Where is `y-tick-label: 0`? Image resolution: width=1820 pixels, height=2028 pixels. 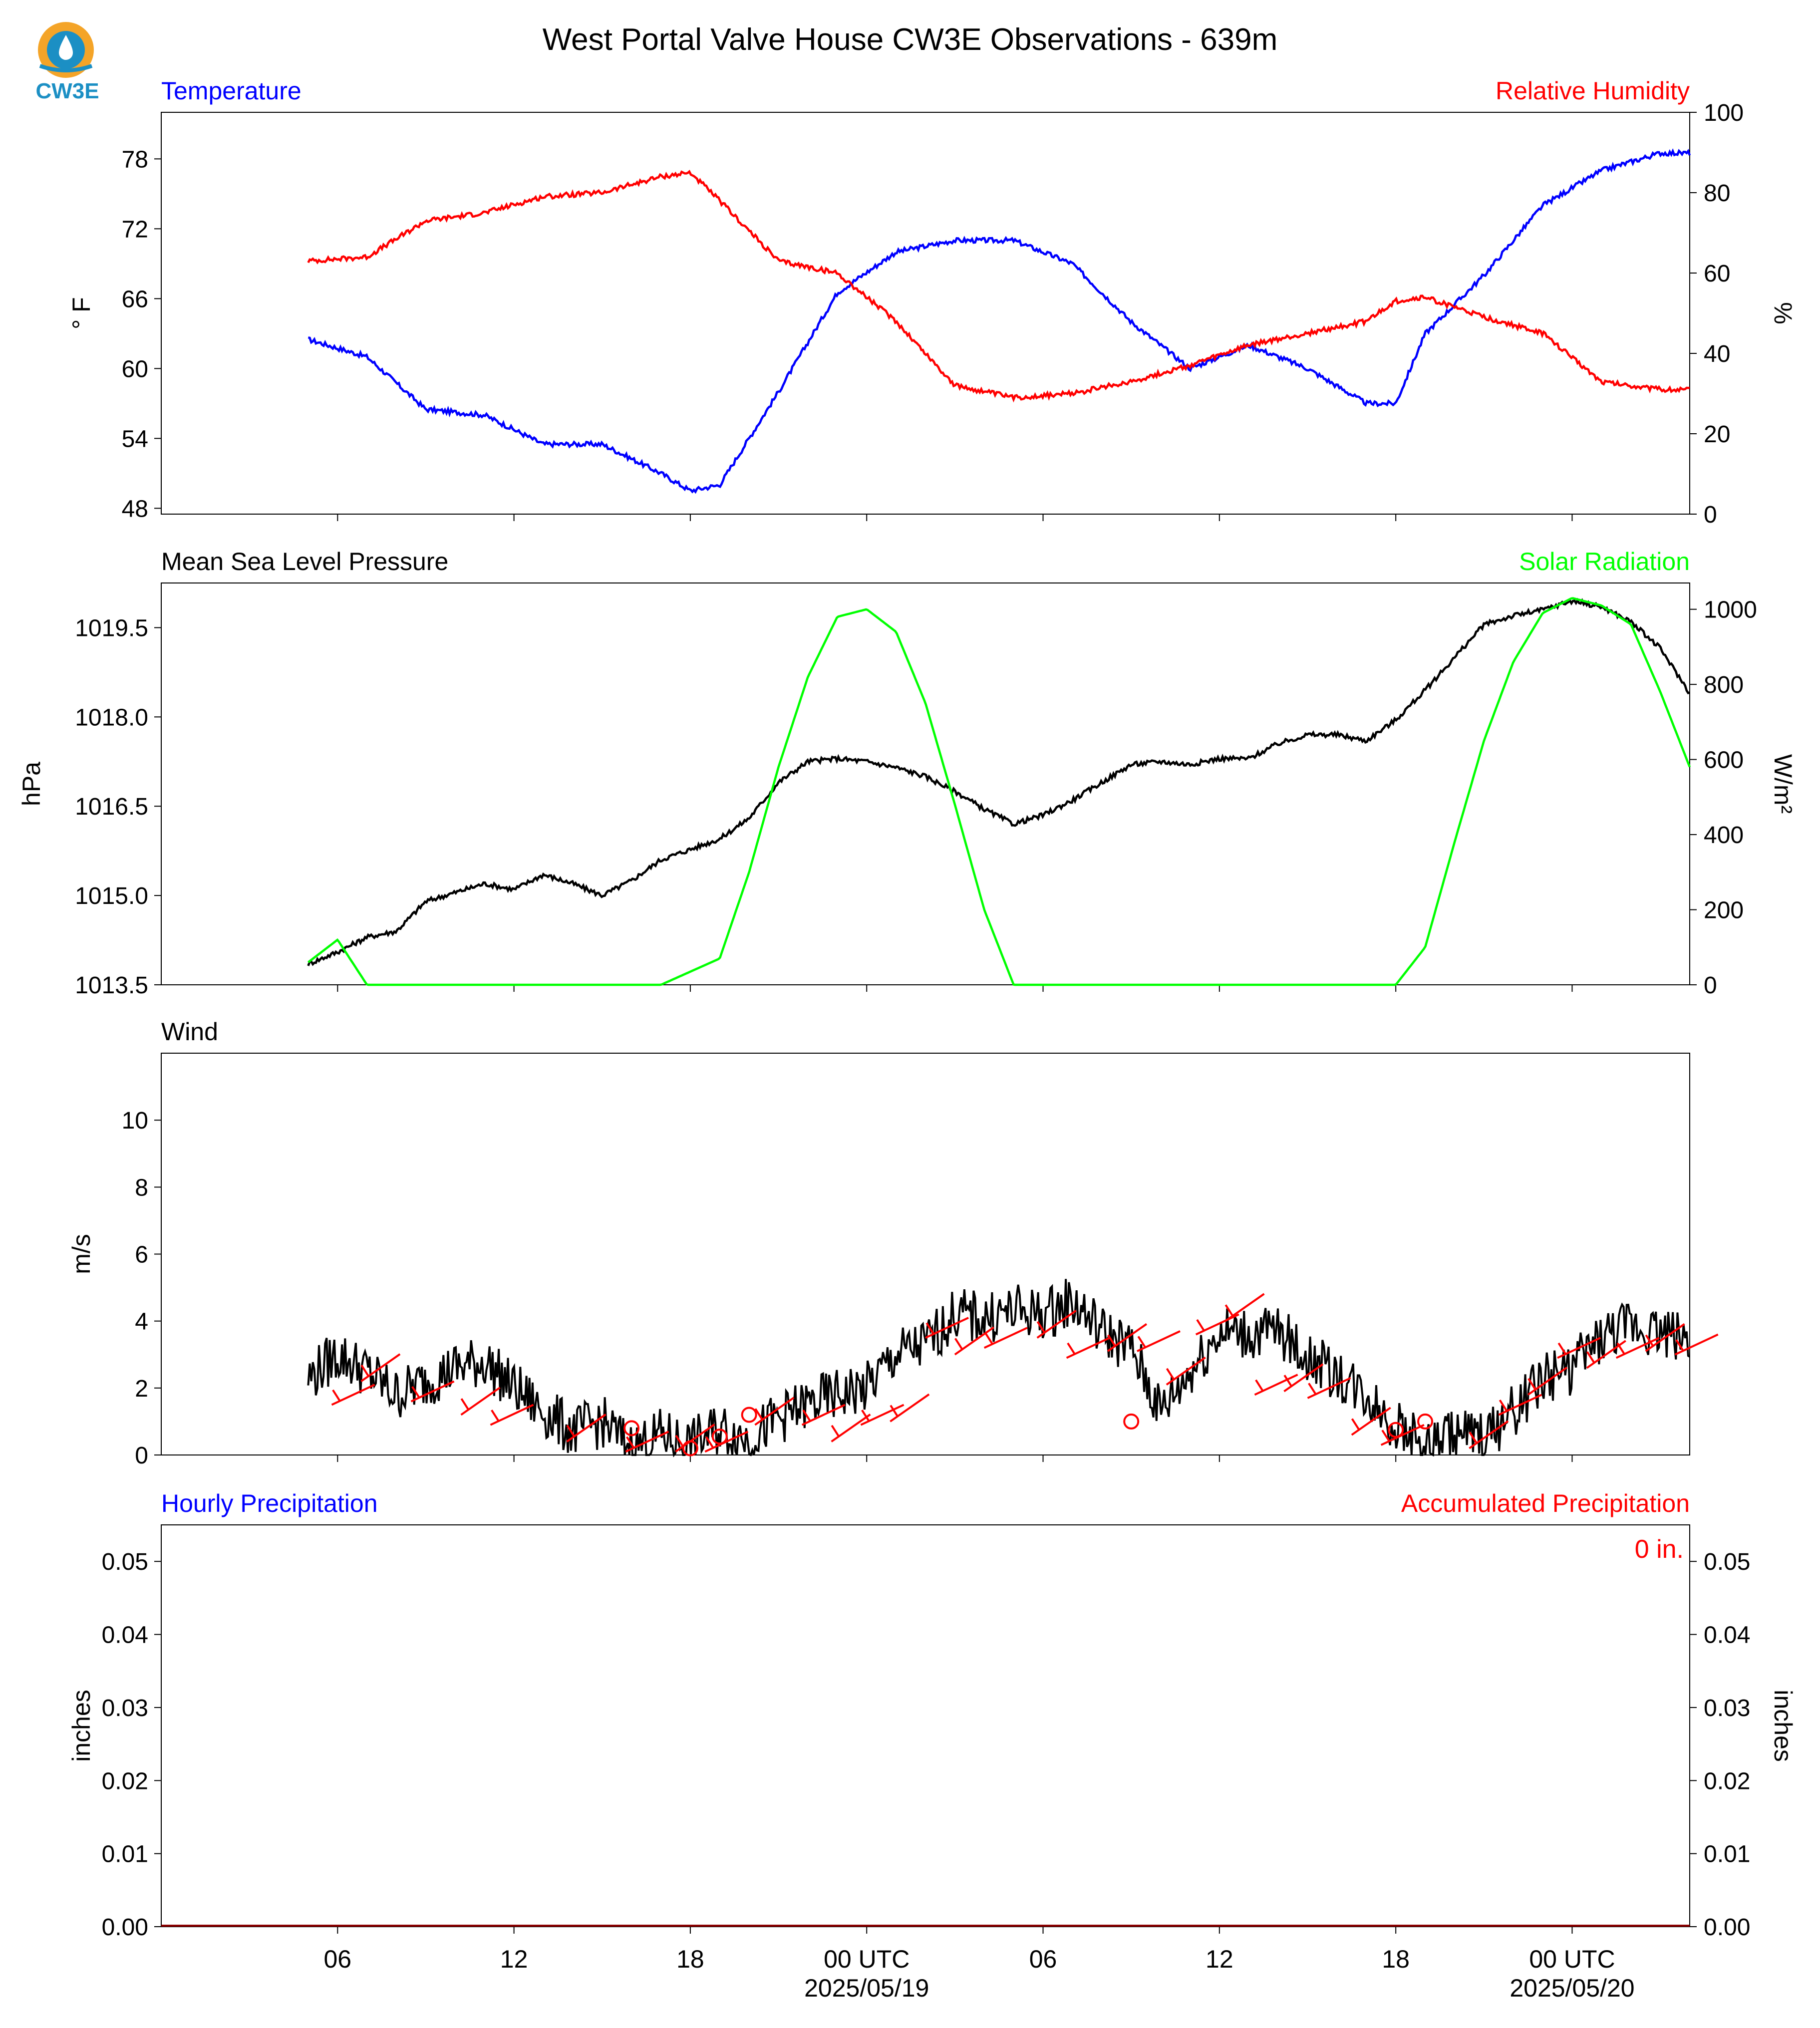
y-tick-label: 0 is located at coordinates (141, 1456).